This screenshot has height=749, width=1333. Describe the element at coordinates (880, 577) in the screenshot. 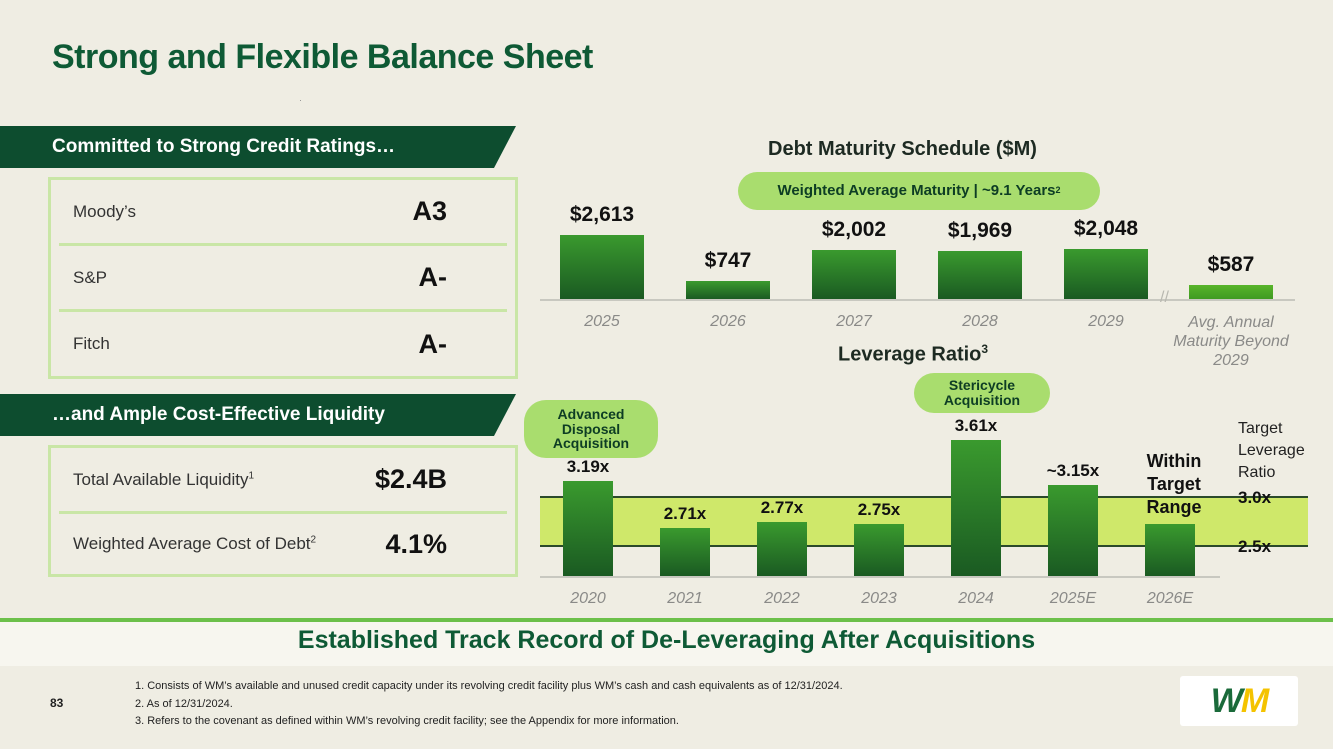

I see `leverage-axis` at that location.